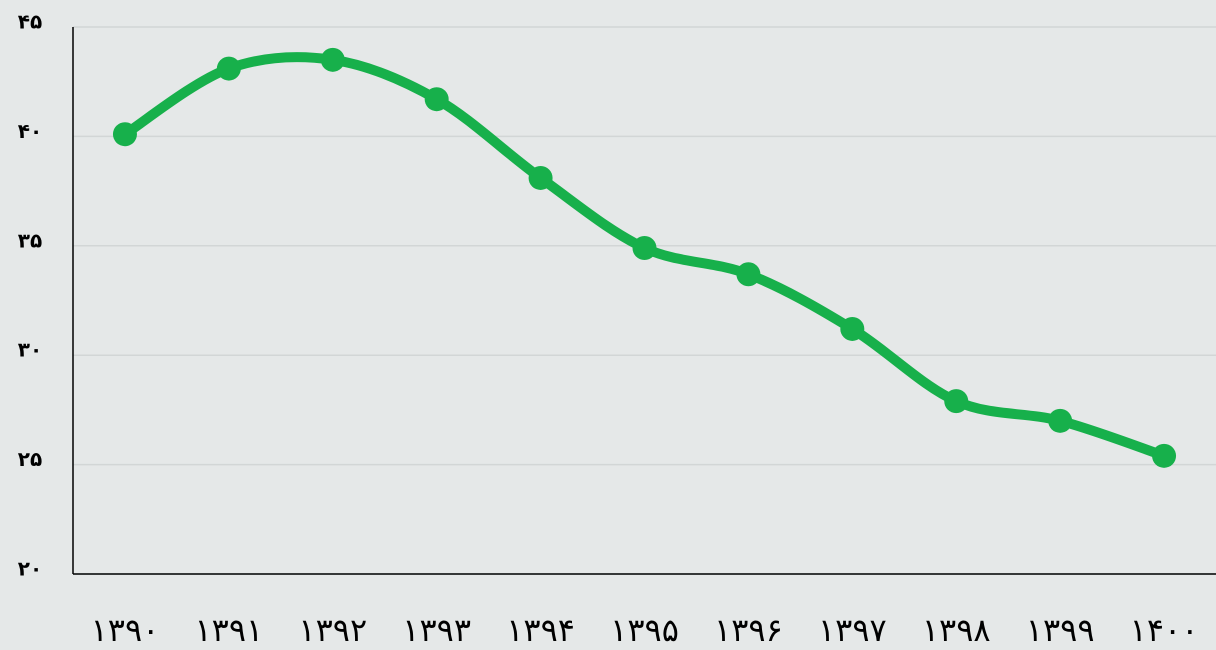 This screenshot has height=650, width=1216. Describe the element at coordinates (228, 630) in the screenshot. I see `x-tick-label: ۱۳۹۱` at that location.